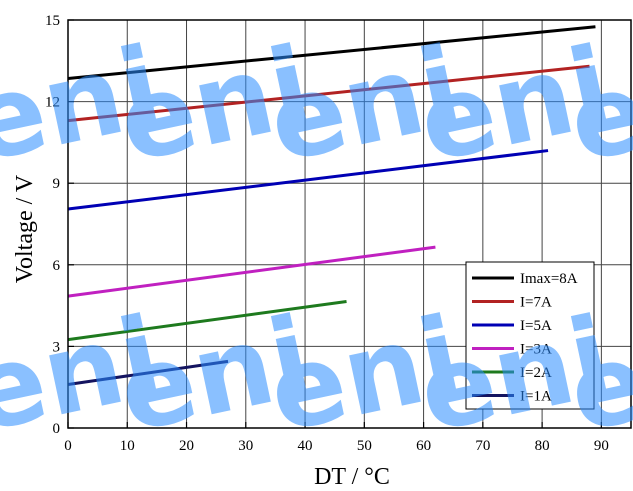 Image resolution: width=633 pixels, height=491 pixels. I want to click on x-tick-label: 0, so click(68, 446).